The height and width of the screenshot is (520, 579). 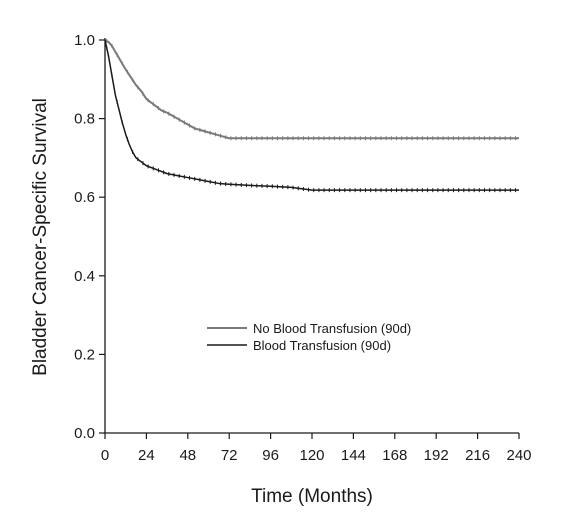 What do you see at coordinates (311, 89) in the screenshot?
I see `series-line-no-transfusion` at bounding box center [311, 89].